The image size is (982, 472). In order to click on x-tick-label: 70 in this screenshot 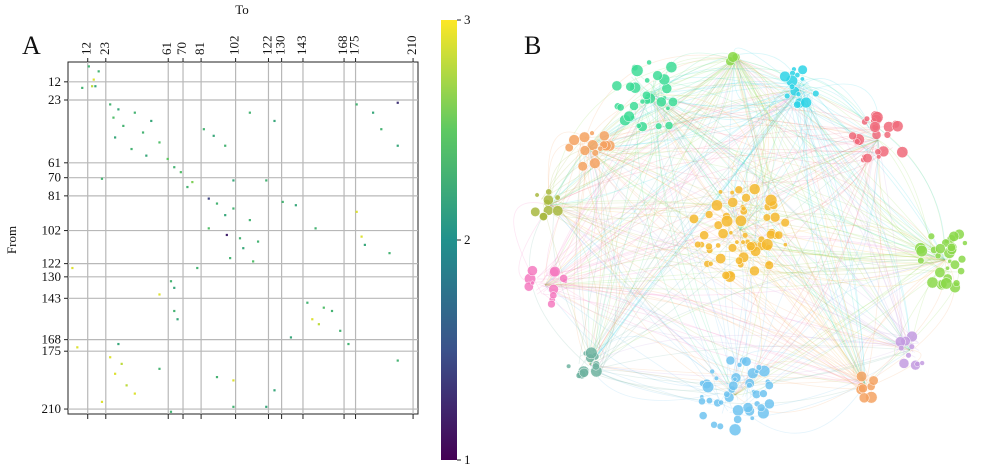, I will do `click(181, 48)`.